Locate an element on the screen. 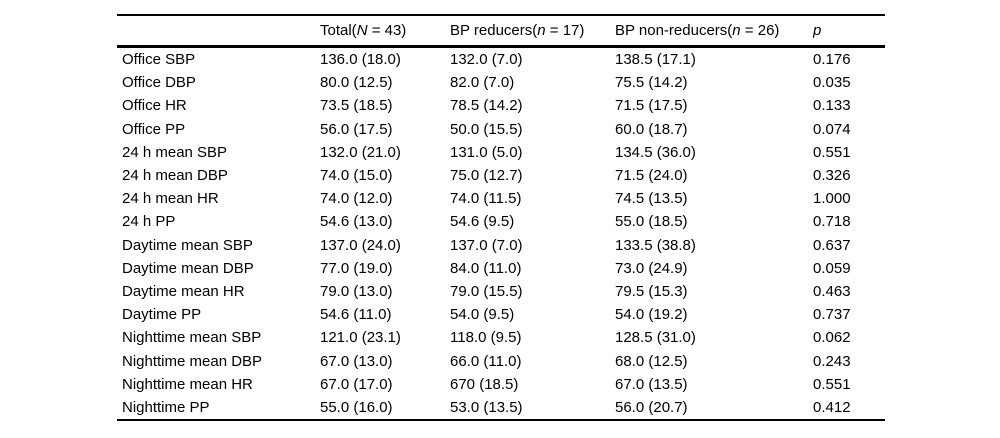 The image size is (1000, 438). p-value-cell: 0.074 is located at coordinates (832, 129).